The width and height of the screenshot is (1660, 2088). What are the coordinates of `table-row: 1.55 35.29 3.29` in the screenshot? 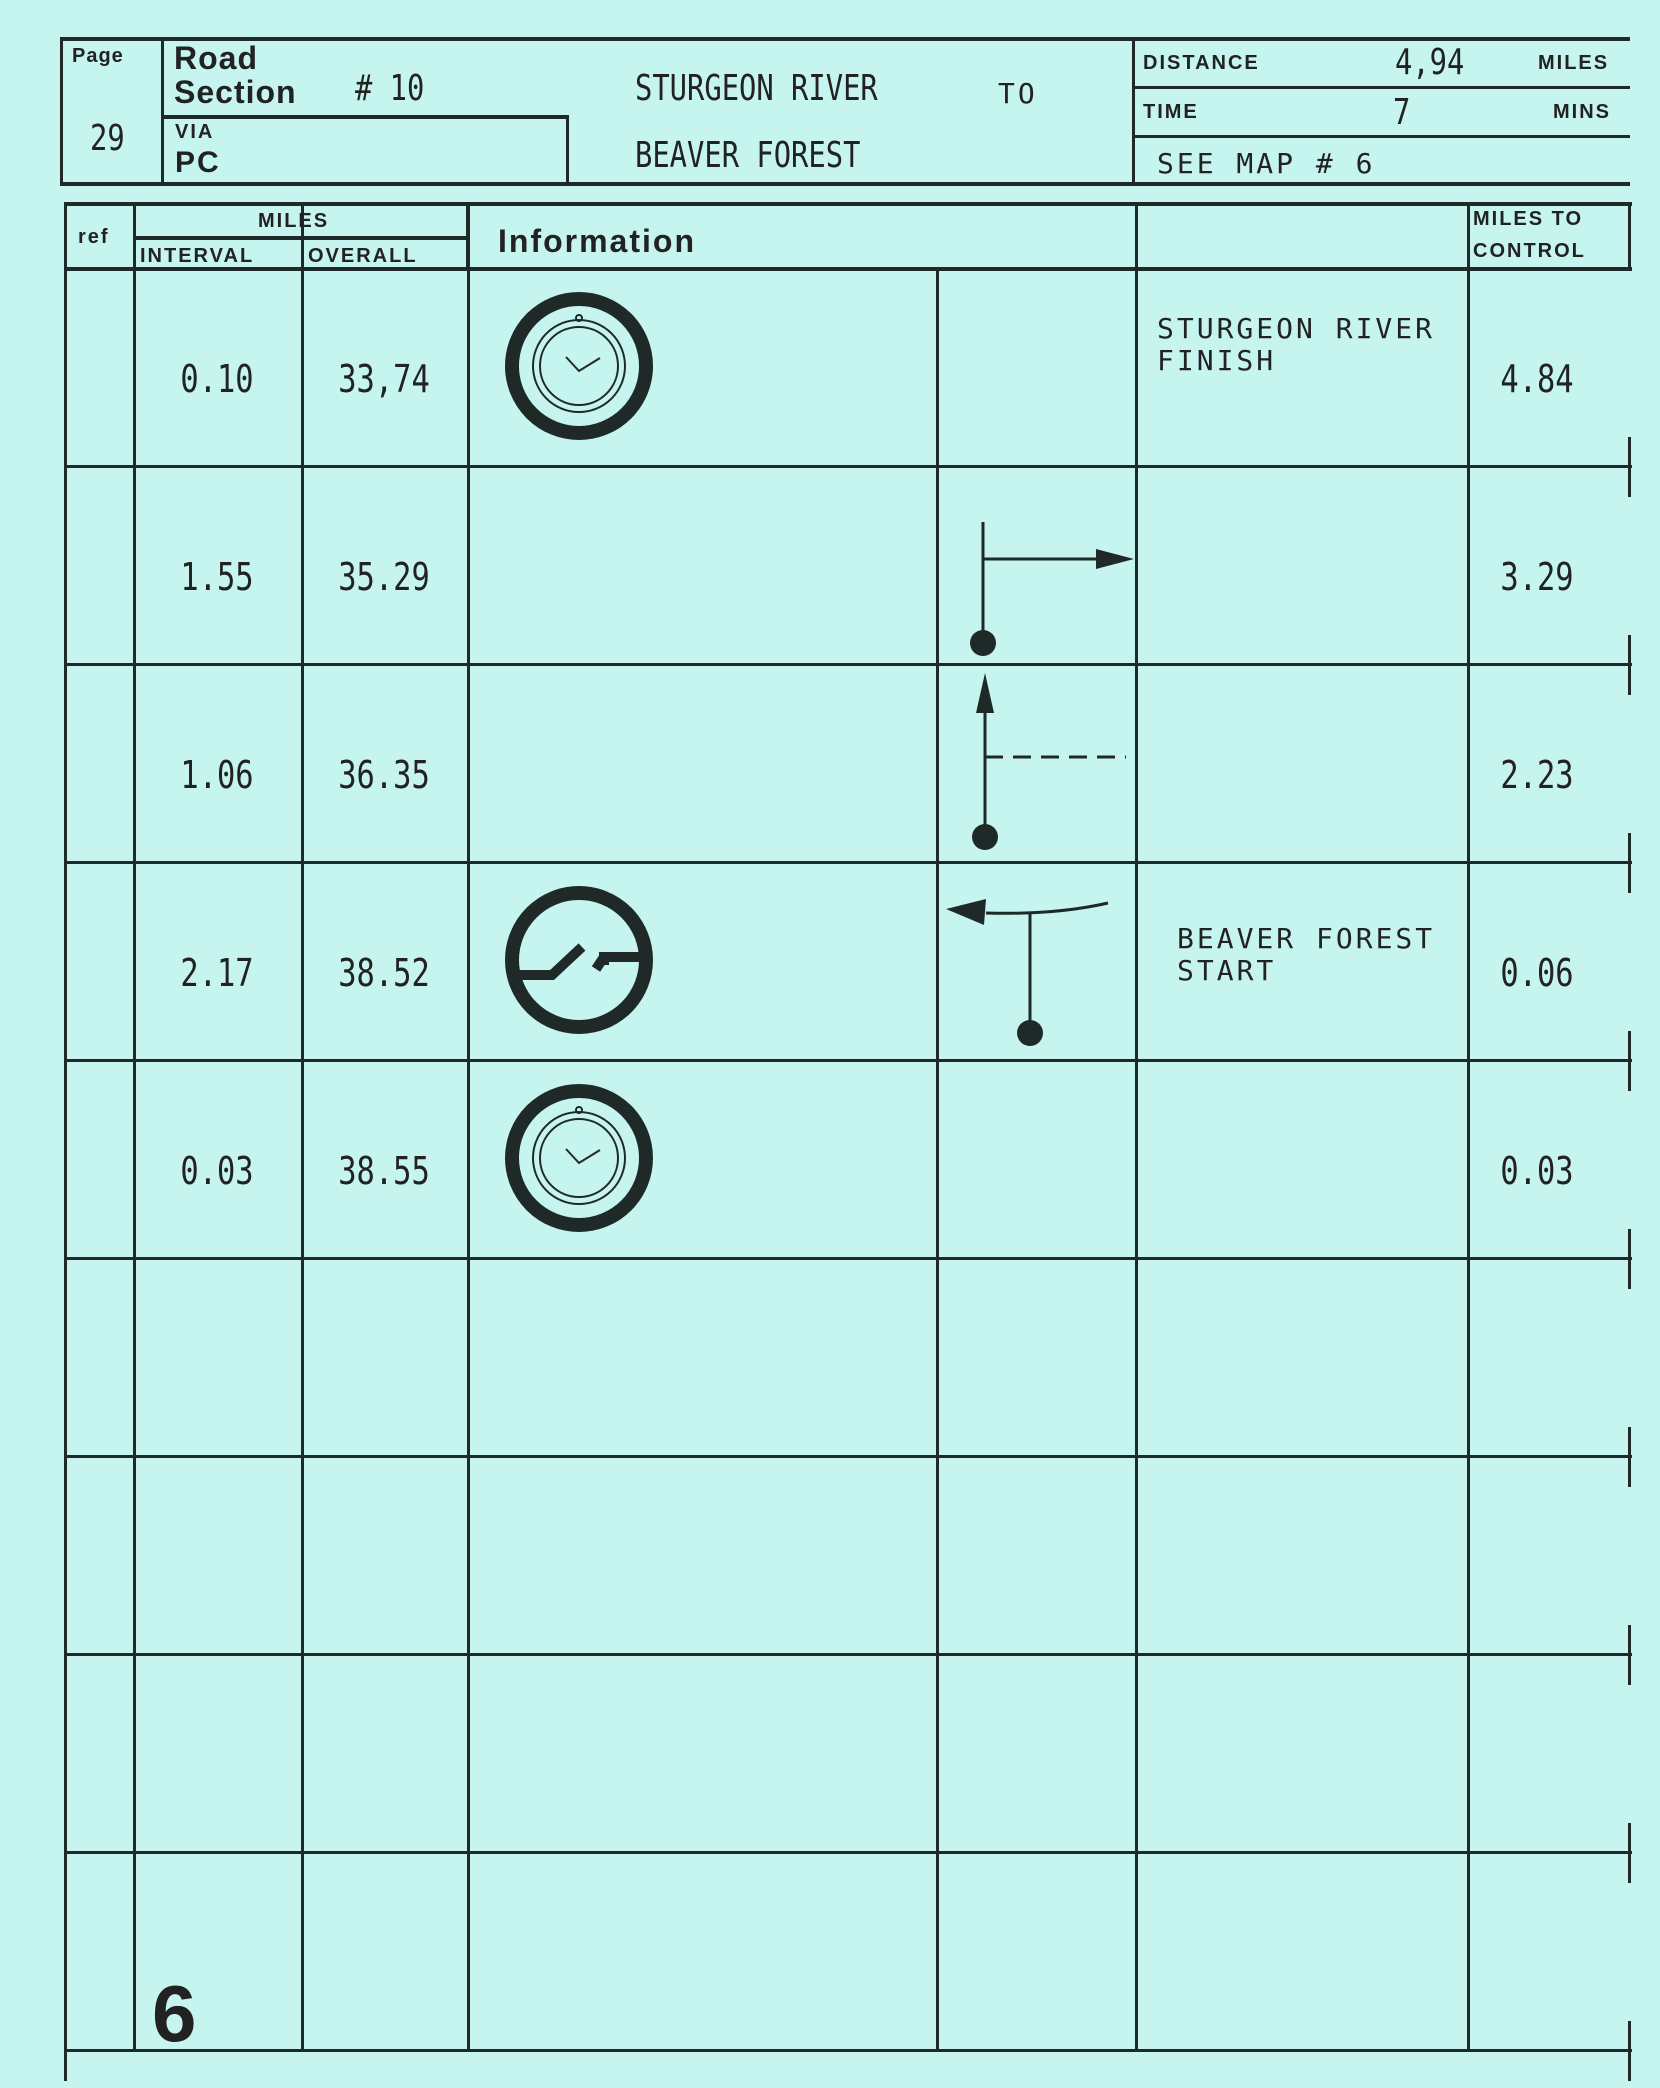 It's located at (847, 566).